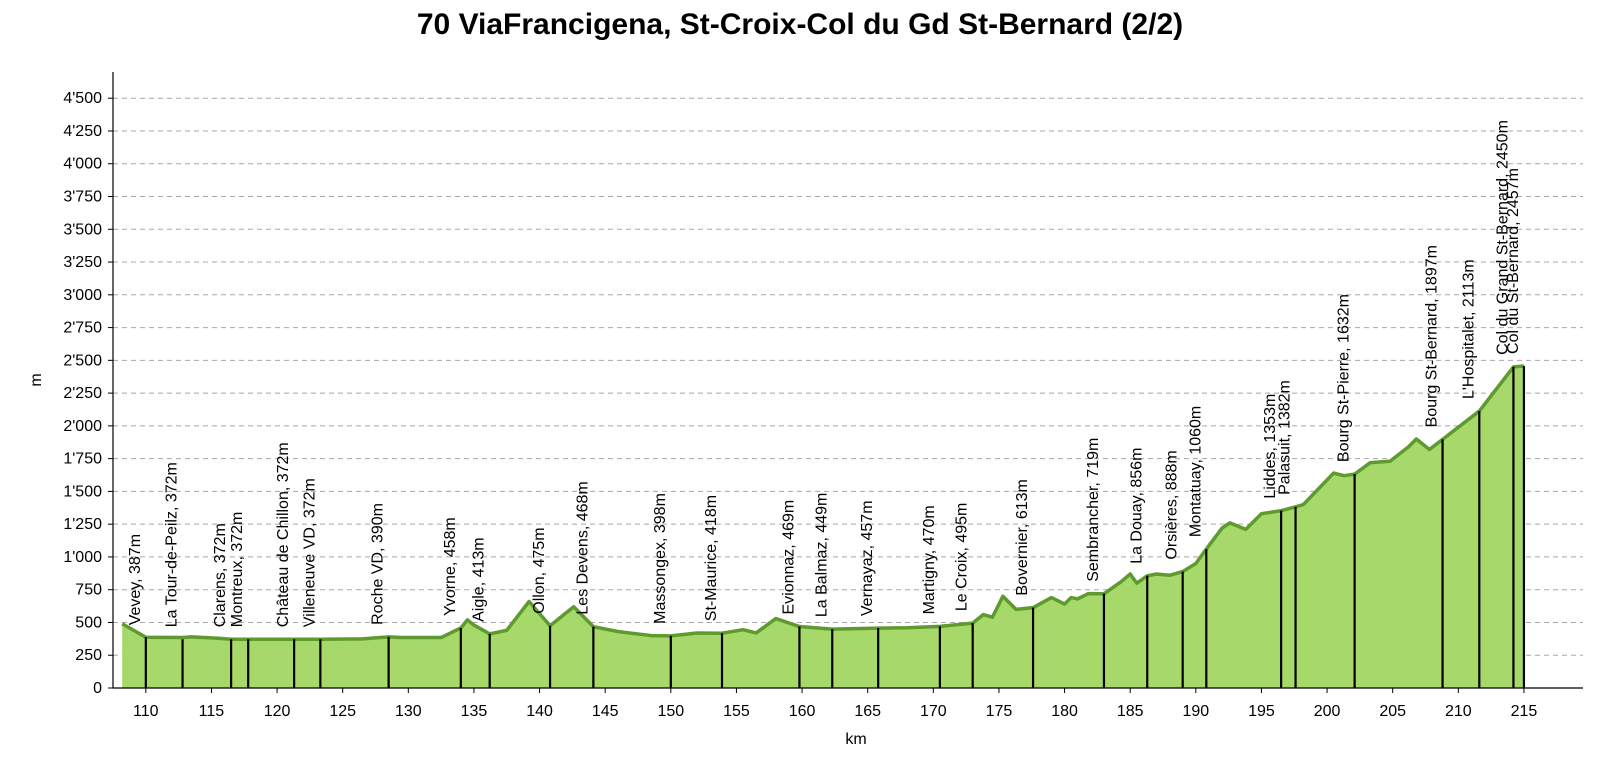  Describe the element at coordinates (82, 524) in the screenshot. I see `y-tick-label: 1'250` at that location.